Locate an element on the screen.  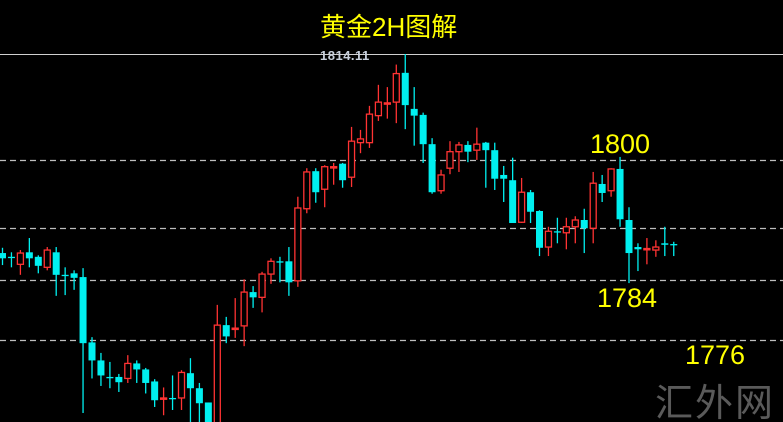
annotation-1784: 1784 is located at coordinates (627, 298).